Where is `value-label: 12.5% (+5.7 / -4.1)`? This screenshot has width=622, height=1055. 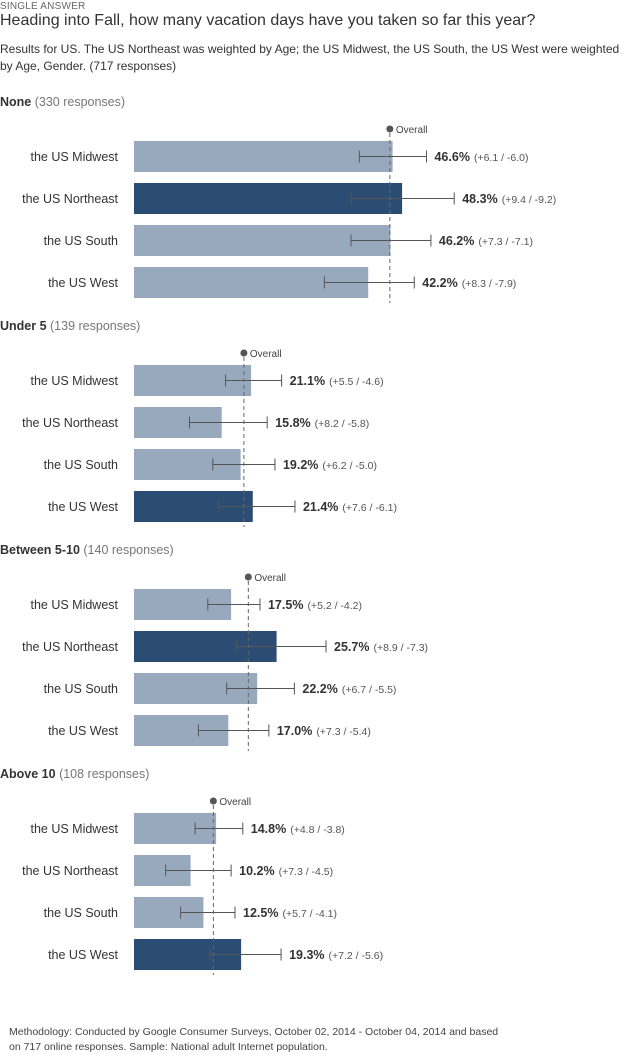
value-label: 12.5% (+5.7 / -4.1) is located at coordinates (290, 913).